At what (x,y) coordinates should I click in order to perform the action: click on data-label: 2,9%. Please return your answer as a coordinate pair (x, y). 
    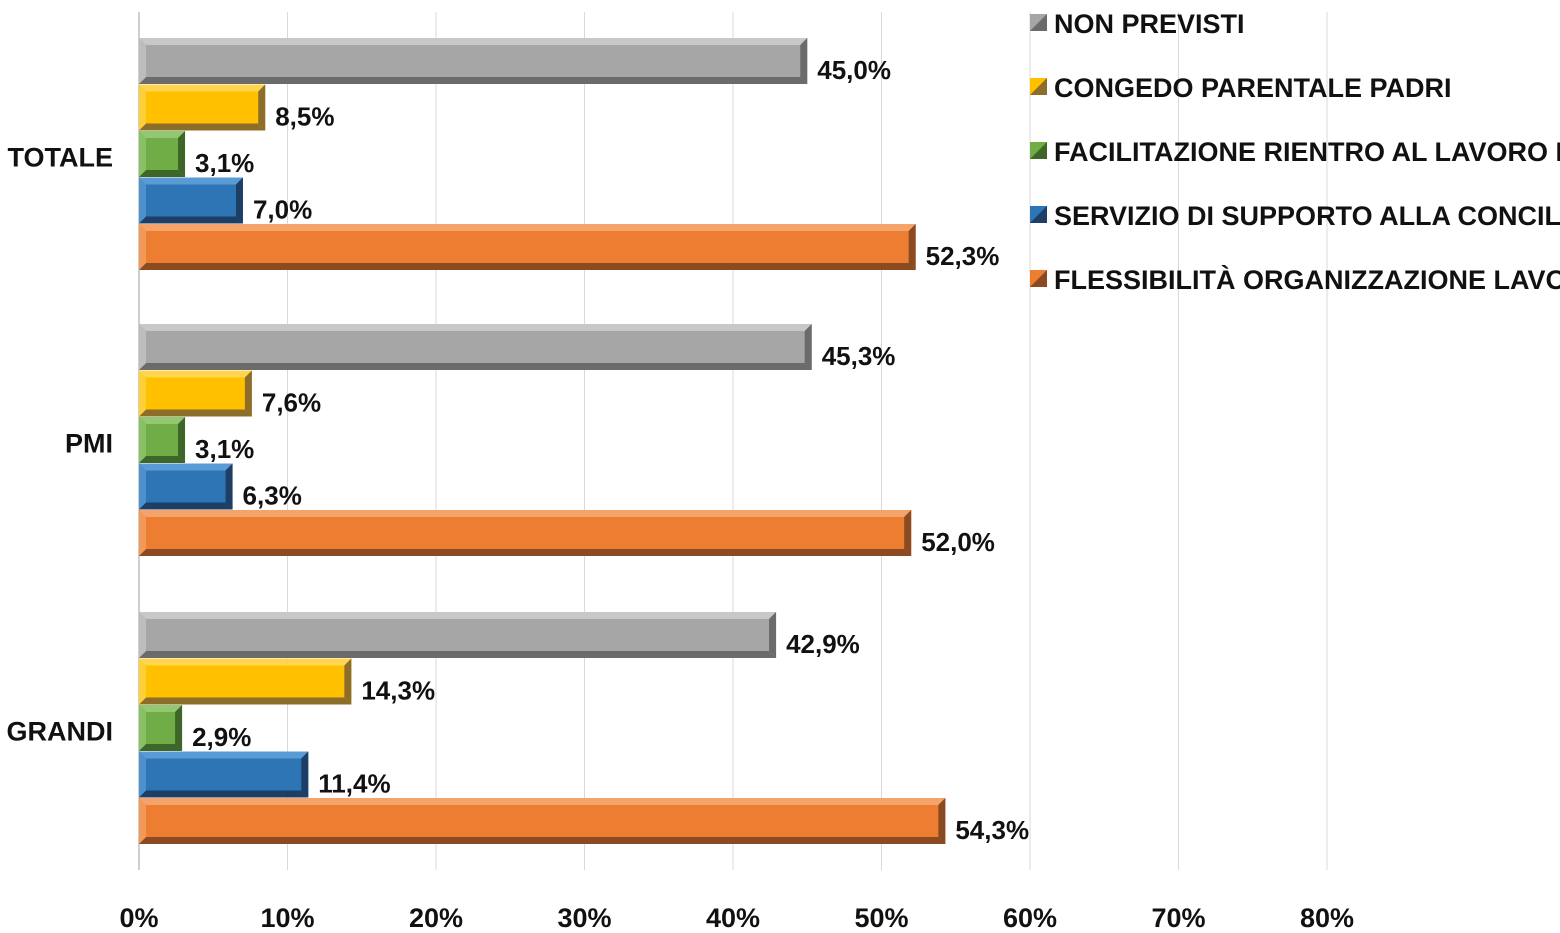
    Looking at the image, I should click on (221, 737).